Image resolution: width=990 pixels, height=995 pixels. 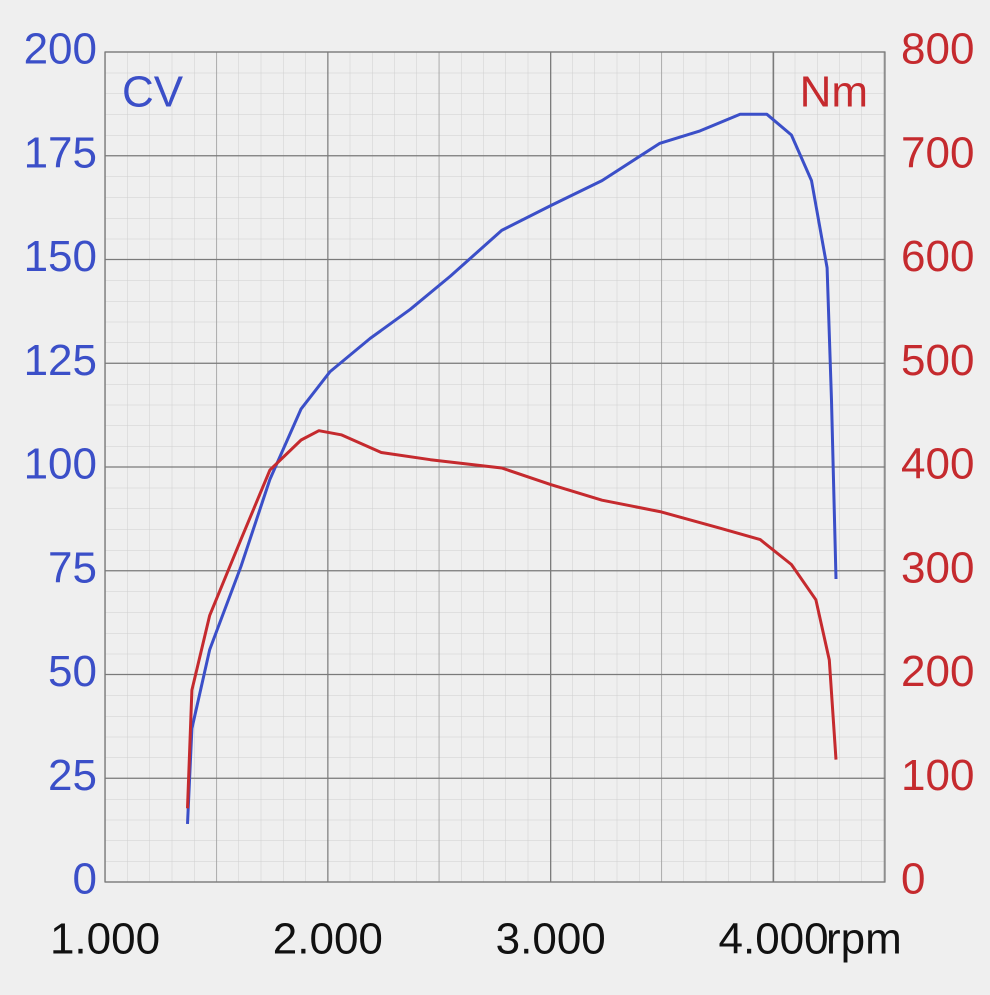 What do you see at coordinates (72, 671) in the screenshot?
I see `y-tick-label: 50` at bounding box center [72, 671].